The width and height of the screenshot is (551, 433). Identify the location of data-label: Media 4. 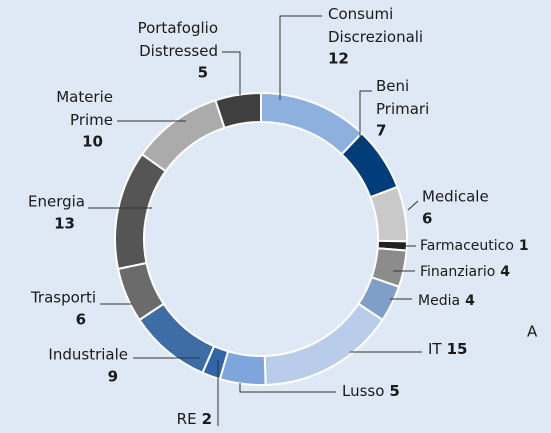
(446, 301).